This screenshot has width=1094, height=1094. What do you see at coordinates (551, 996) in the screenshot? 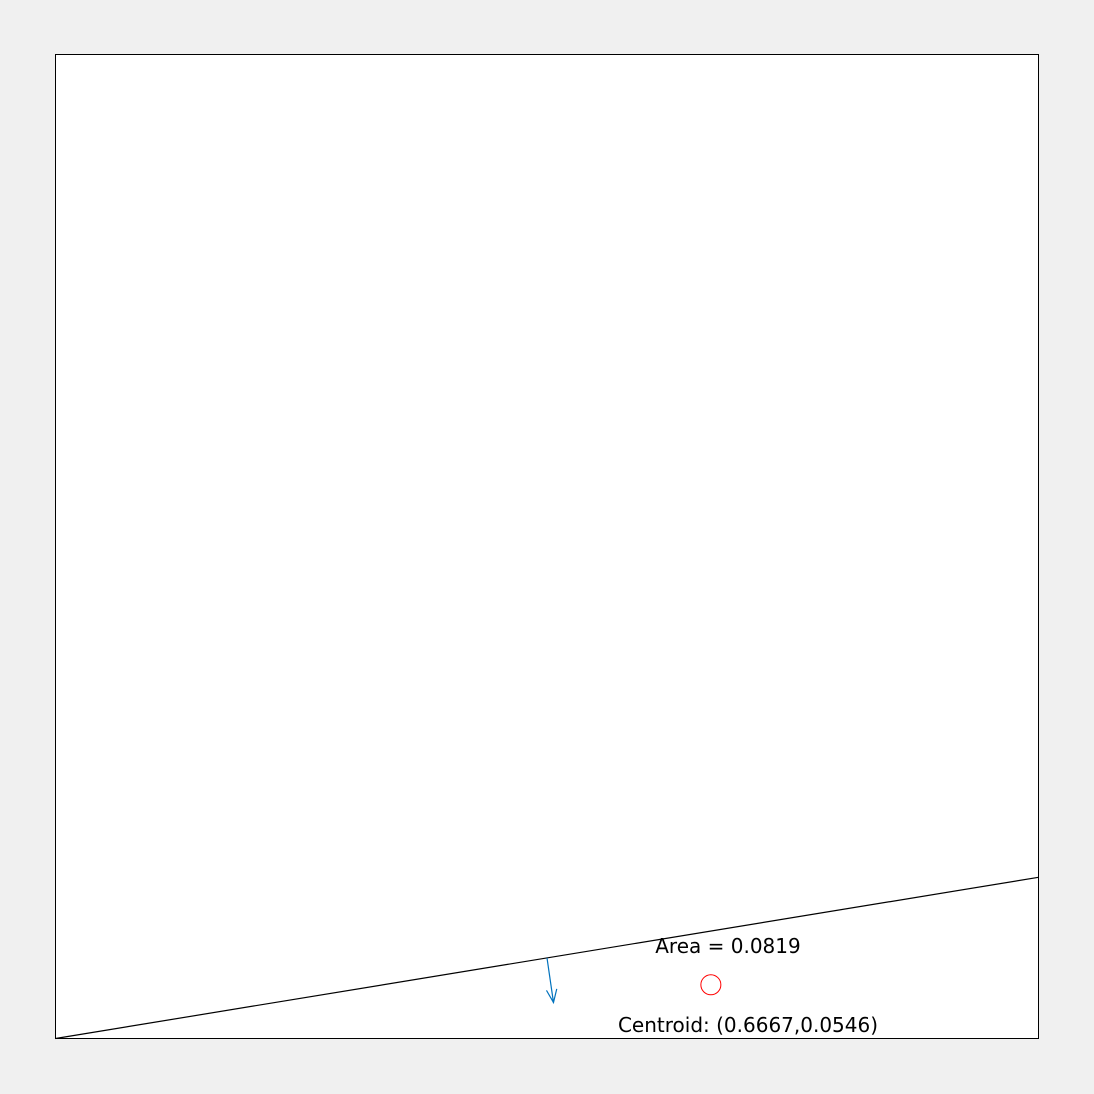
I see `normal-arrow-head` at bounding box center [551, 996].